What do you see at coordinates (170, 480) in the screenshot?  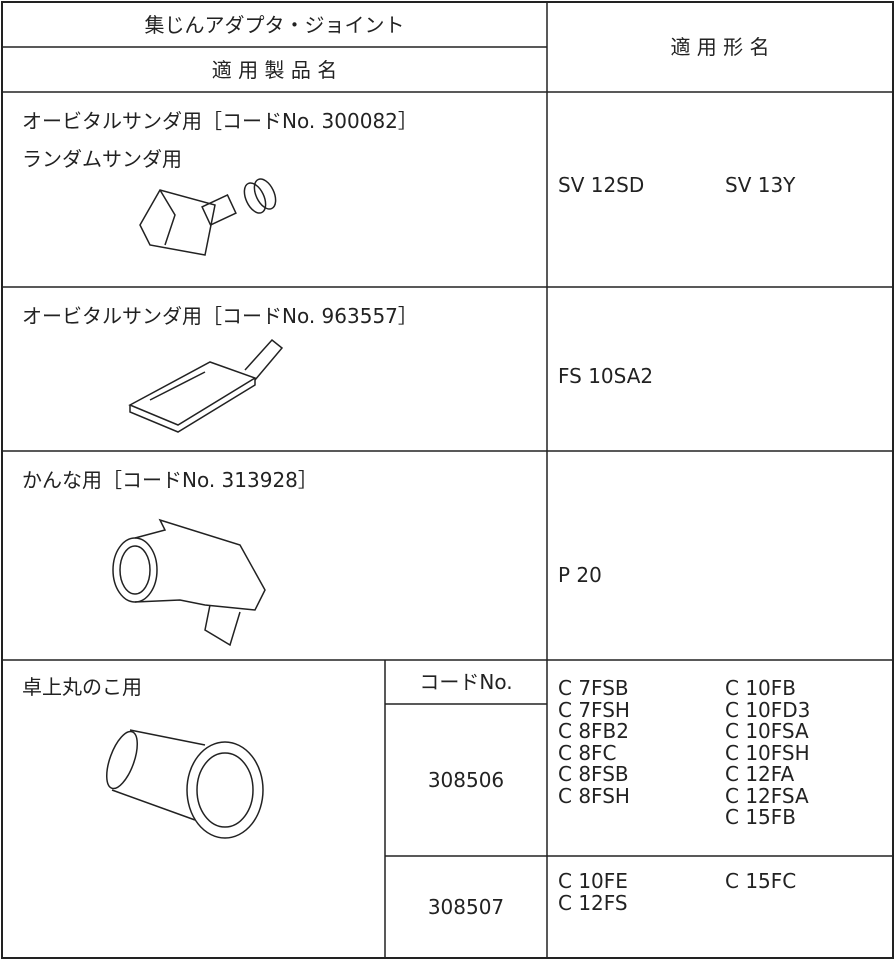 I see `product-name: かんな用［コードNo. 313928］` at bounding box center [170, 480].